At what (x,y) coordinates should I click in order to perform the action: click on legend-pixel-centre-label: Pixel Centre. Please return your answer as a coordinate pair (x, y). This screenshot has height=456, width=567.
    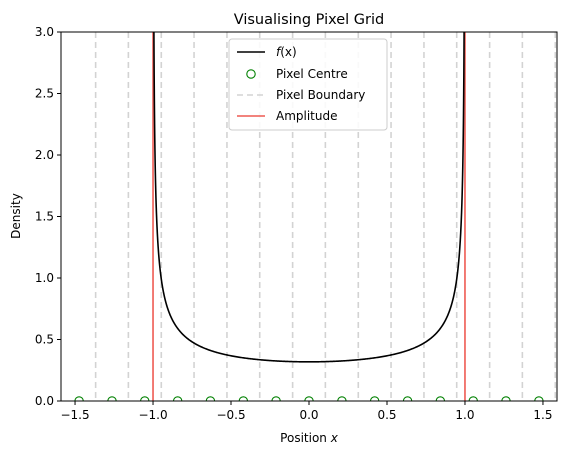
    Looking at the image, I should click on (312, 74).